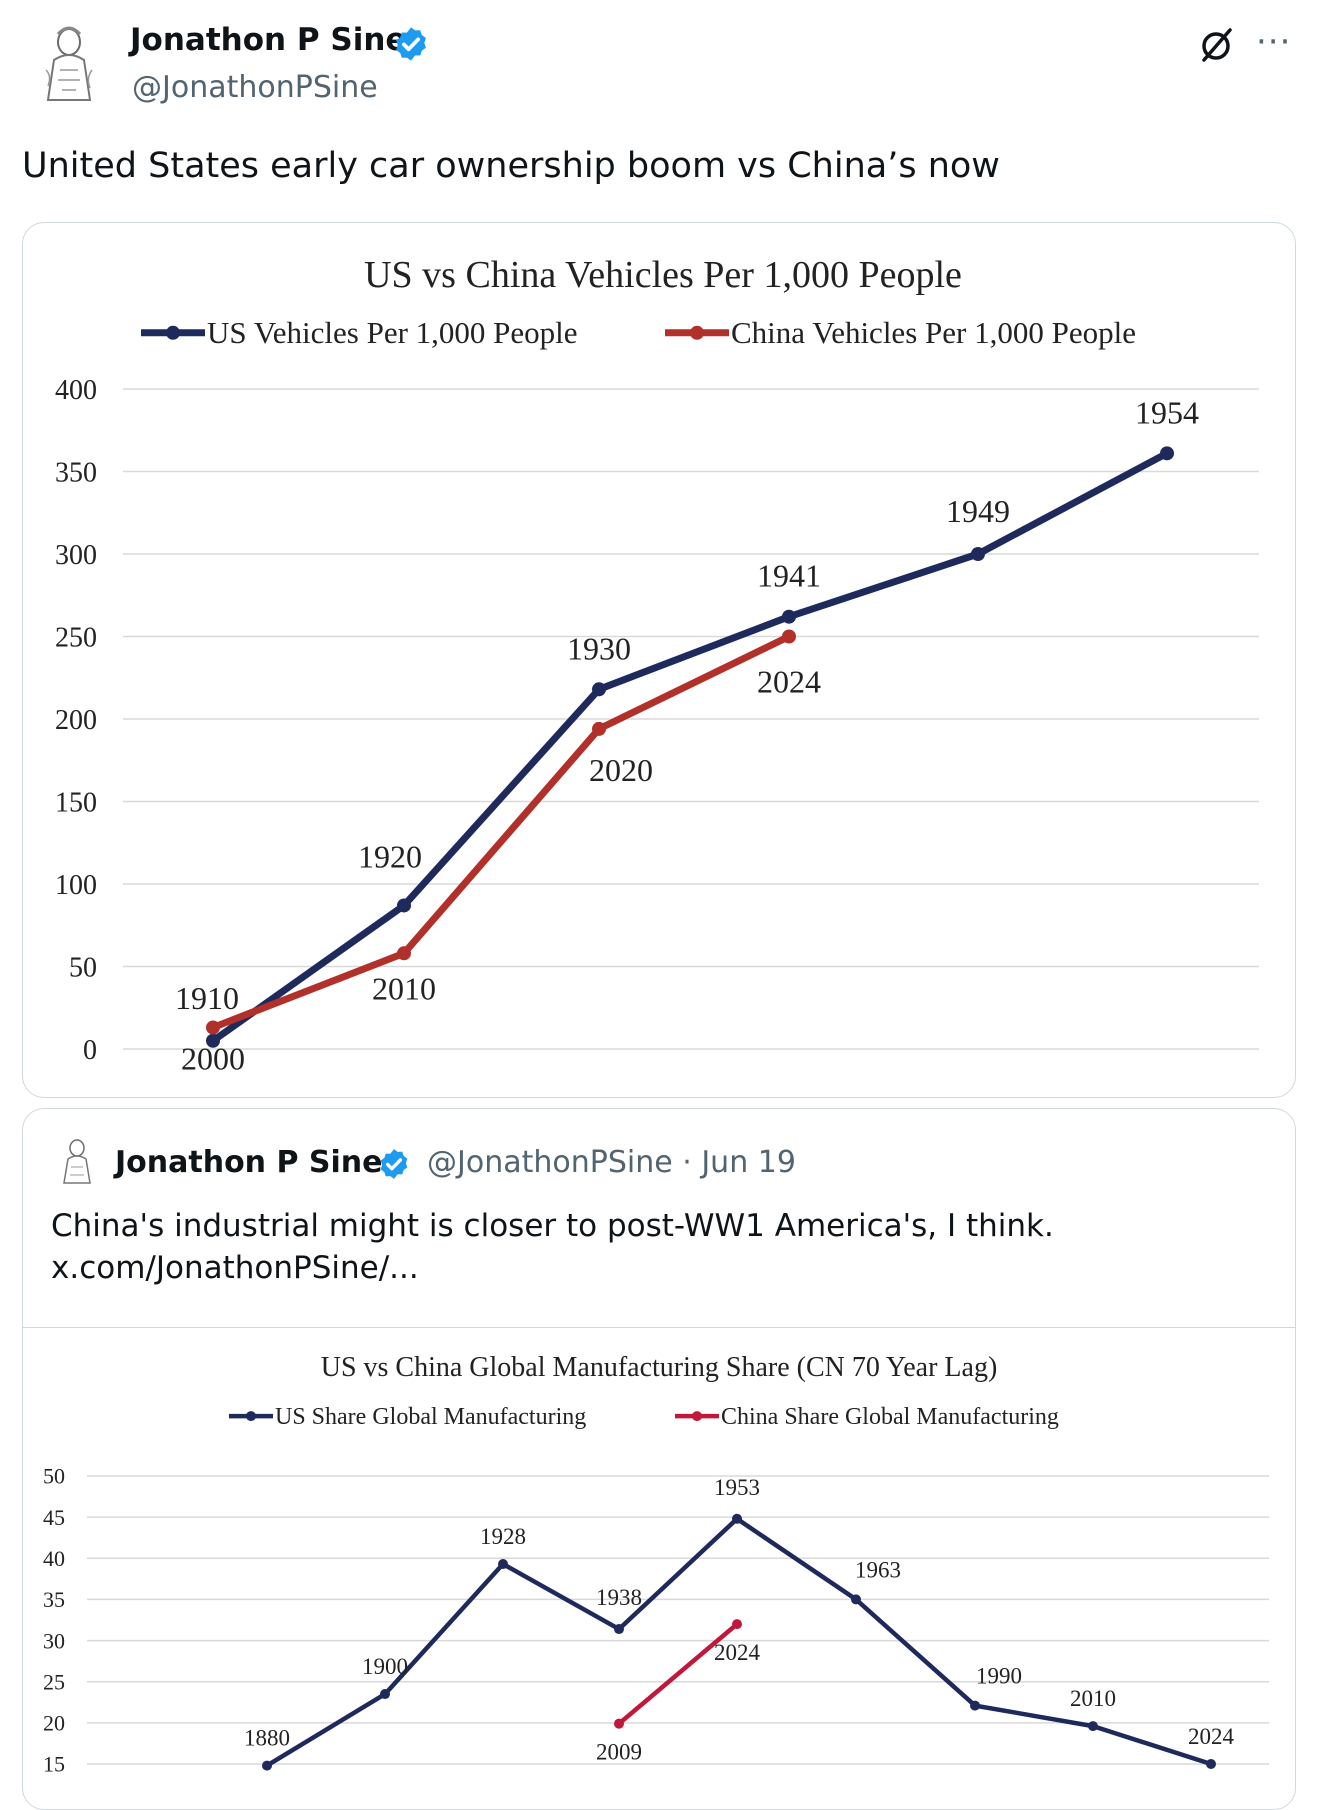 This screenshot has width=1320, height=1810. What do you see at coordinates (599, 648) in the screenshot?
I see `data-label: 1930` at bounding box center [599, 648].